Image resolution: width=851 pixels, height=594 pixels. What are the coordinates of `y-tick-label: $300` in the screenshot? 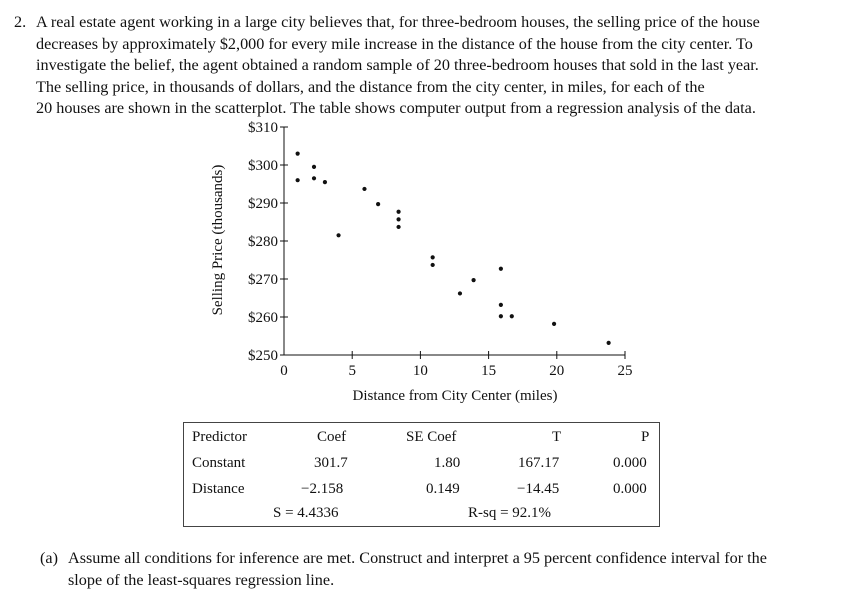 It's located at (263, 166).